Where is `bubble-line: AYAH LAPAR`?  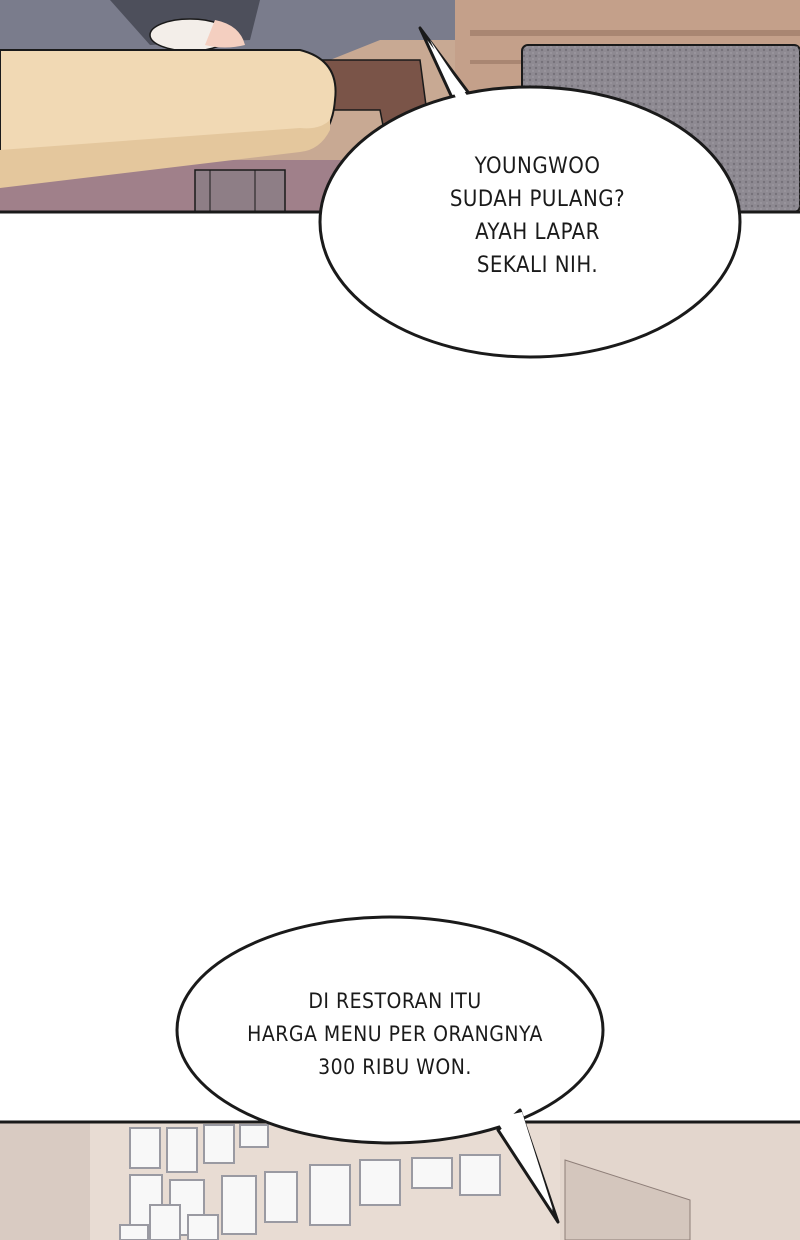 bubble-line: AYAH LAPAR is located at coordinates (537, 232).